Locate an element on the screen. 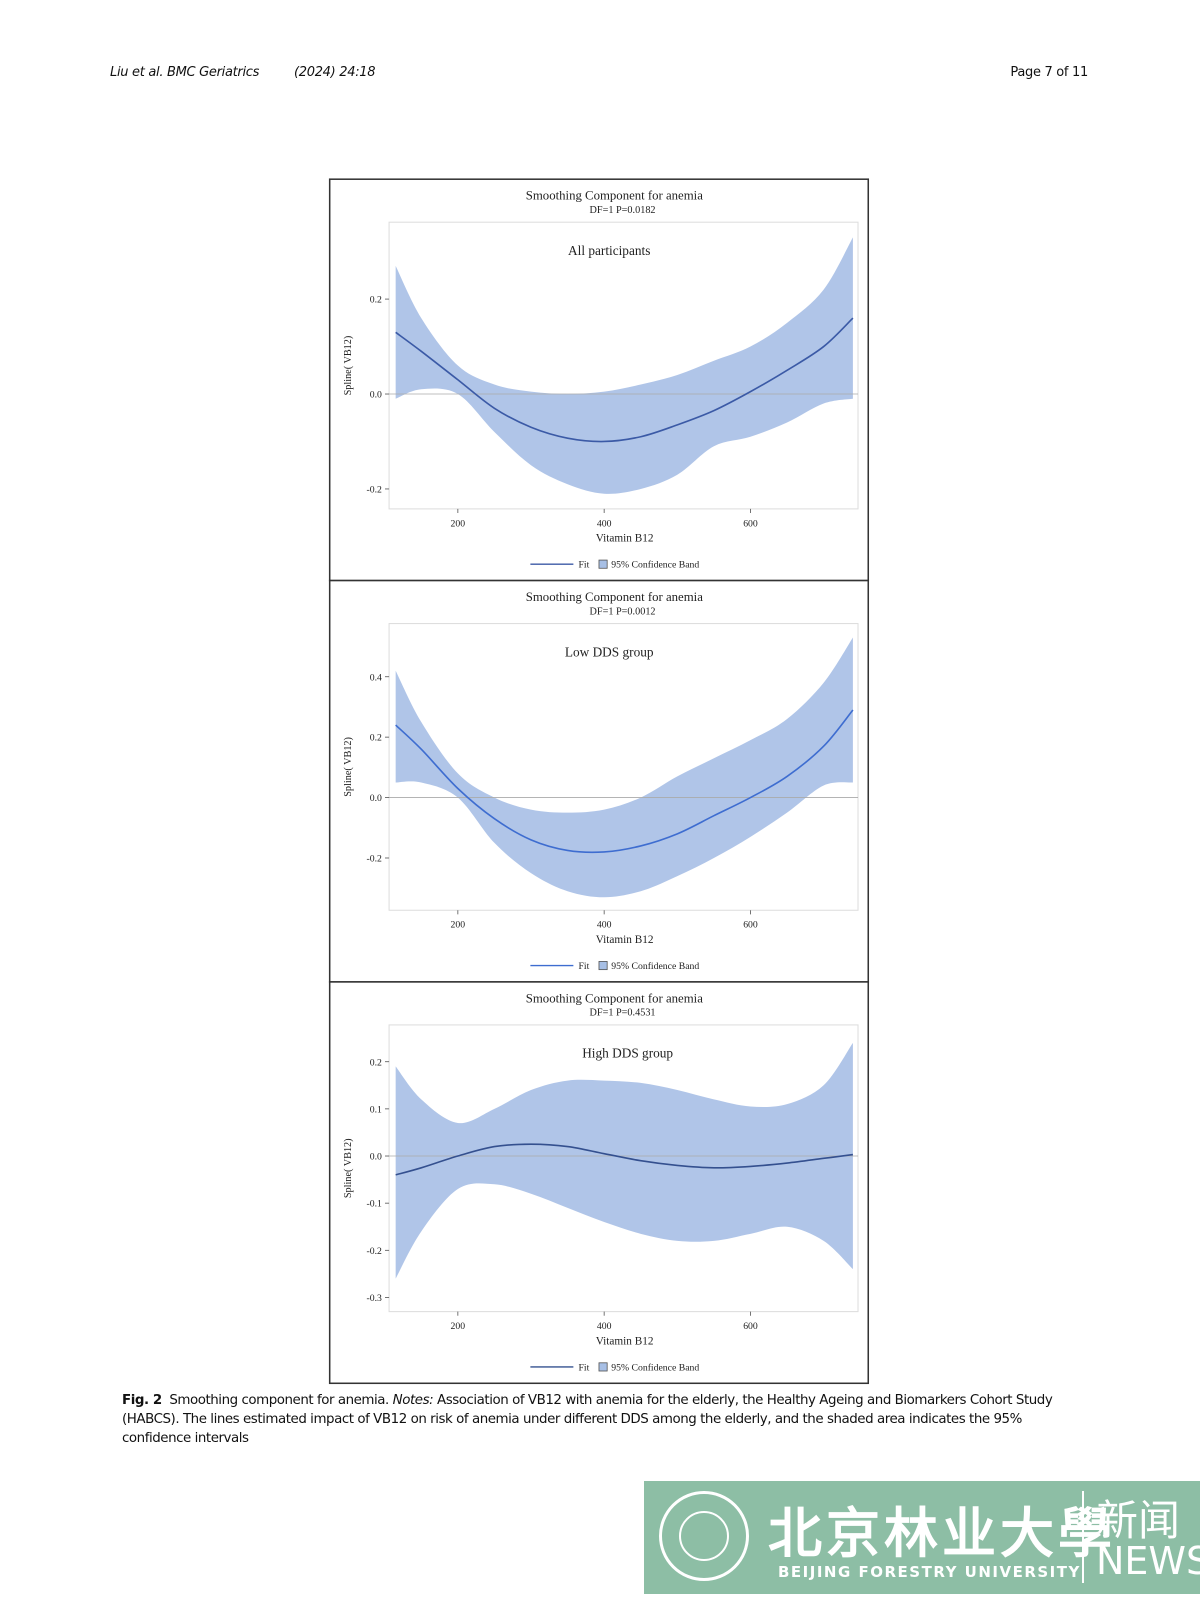 This screenshot has width=1200, height=1606. page-number: Page 7 of 11 is located at coordinates (1049, 72).